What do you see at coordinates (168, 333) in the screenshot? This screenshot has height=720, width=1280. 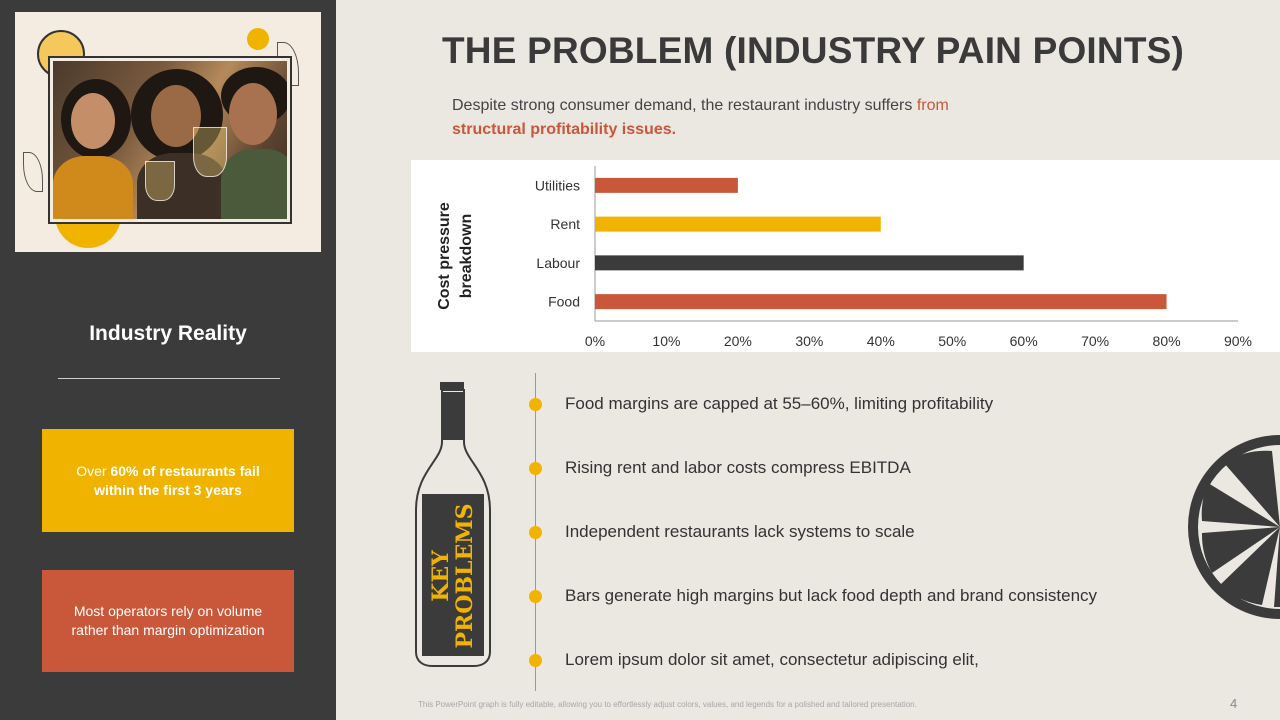 I see `industry-reality-heading: Industry Reality` at bounding box center [168, 333].